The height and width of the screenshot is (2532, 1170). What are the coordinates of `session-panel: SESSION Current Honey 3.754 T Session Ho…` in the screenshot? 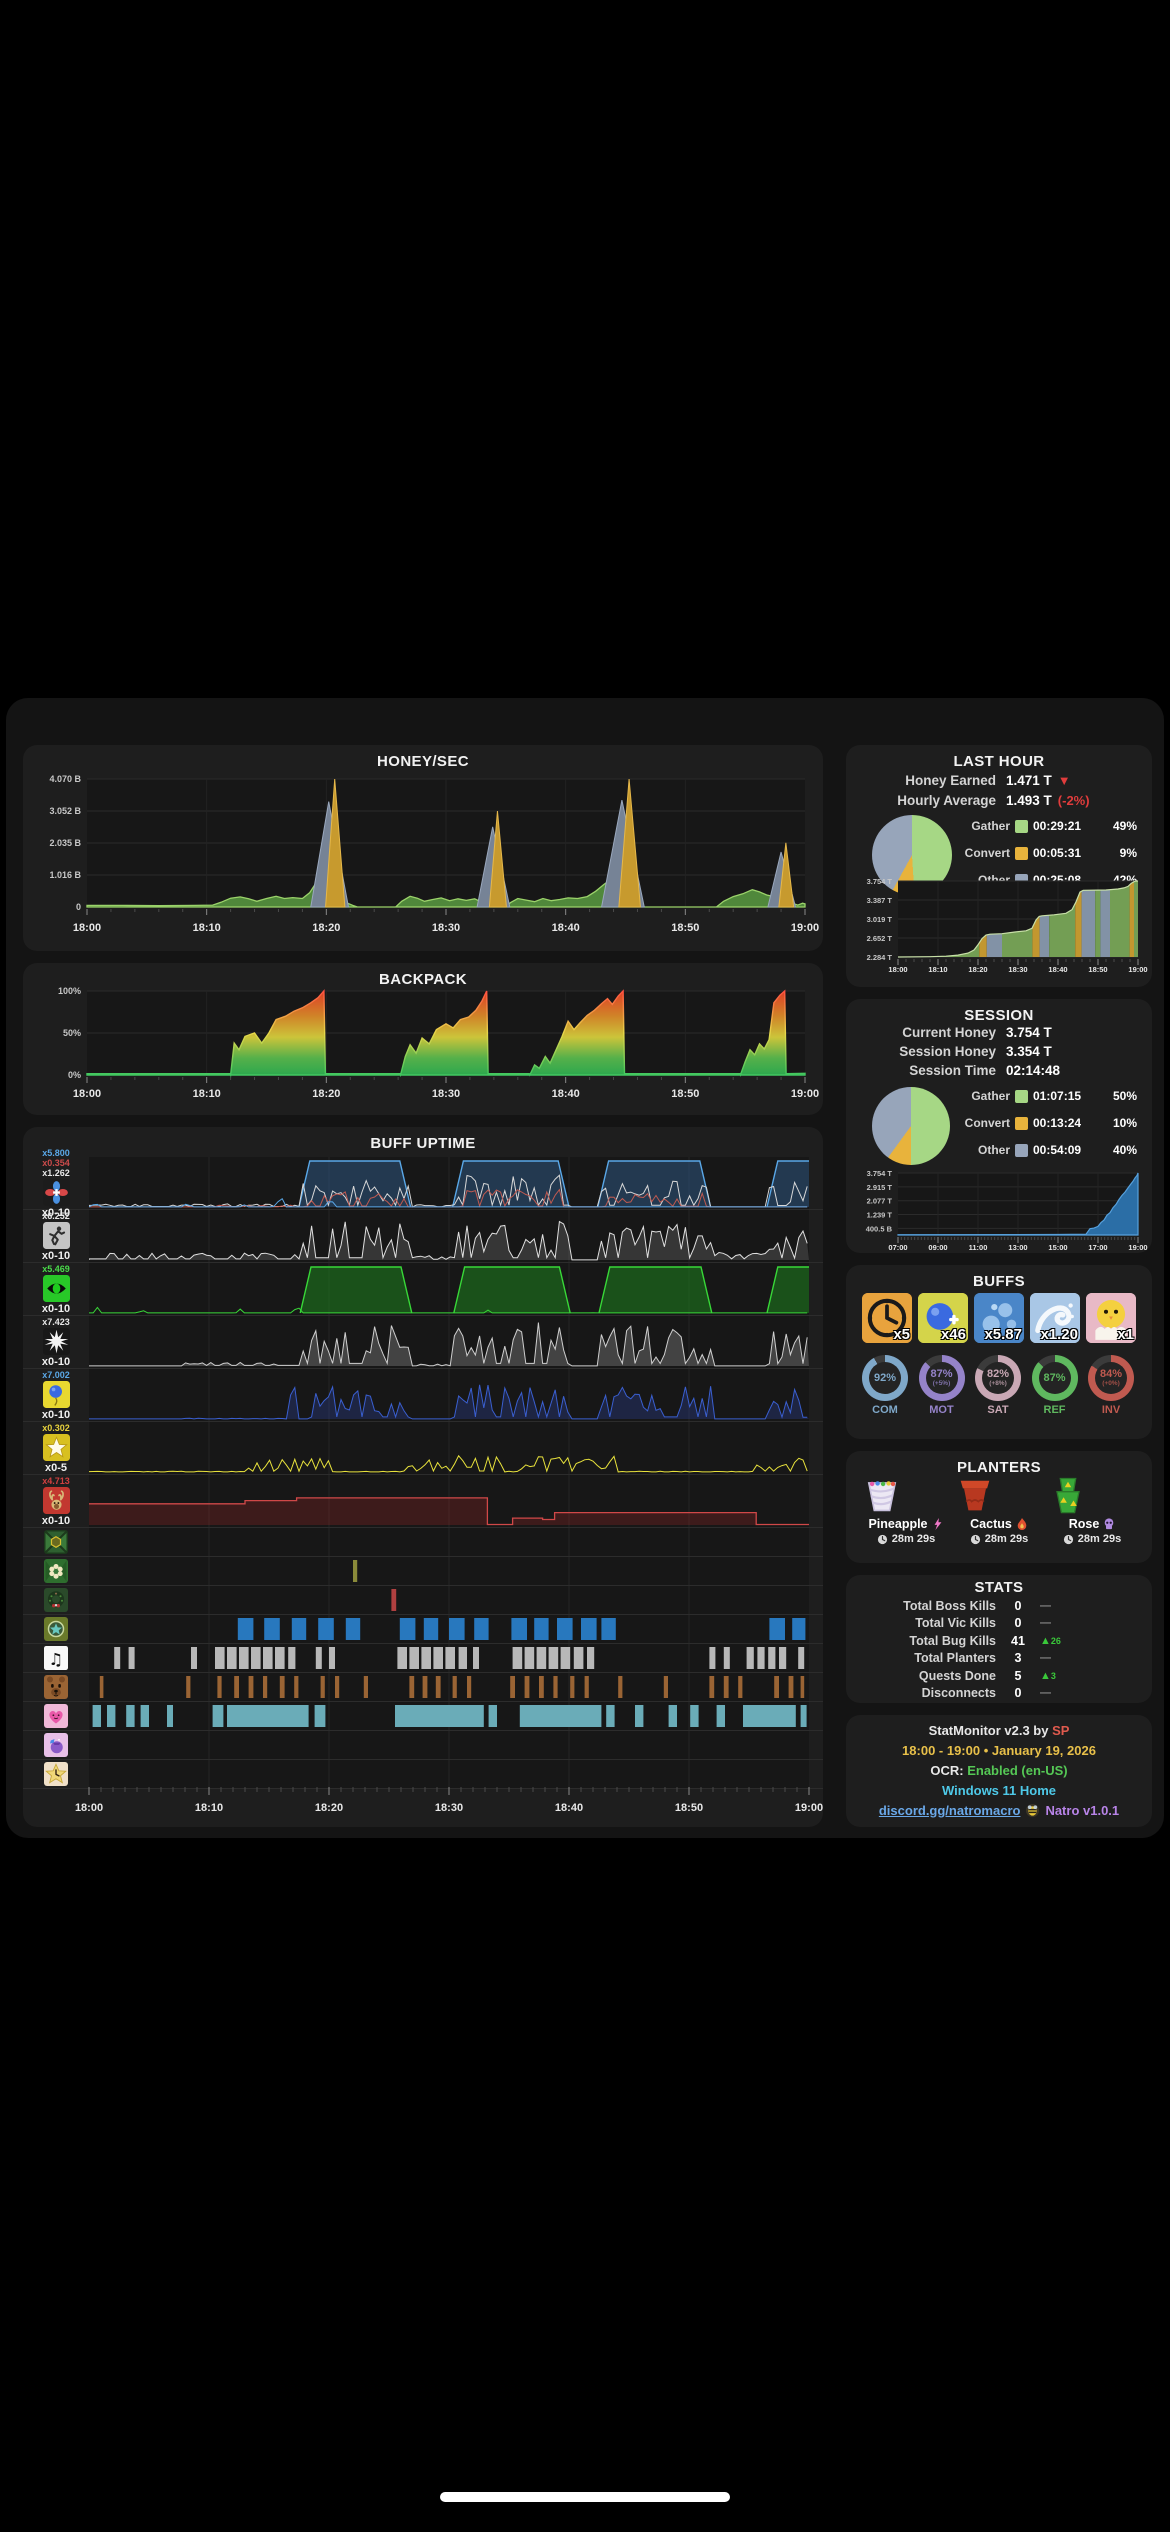 It's located at (999, 1126).